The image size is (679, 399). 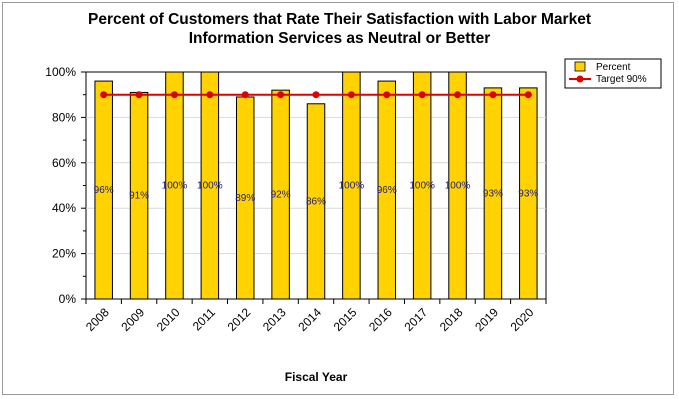 I want to click on legend: Percent Target 90%, so click(x=613, y=73).